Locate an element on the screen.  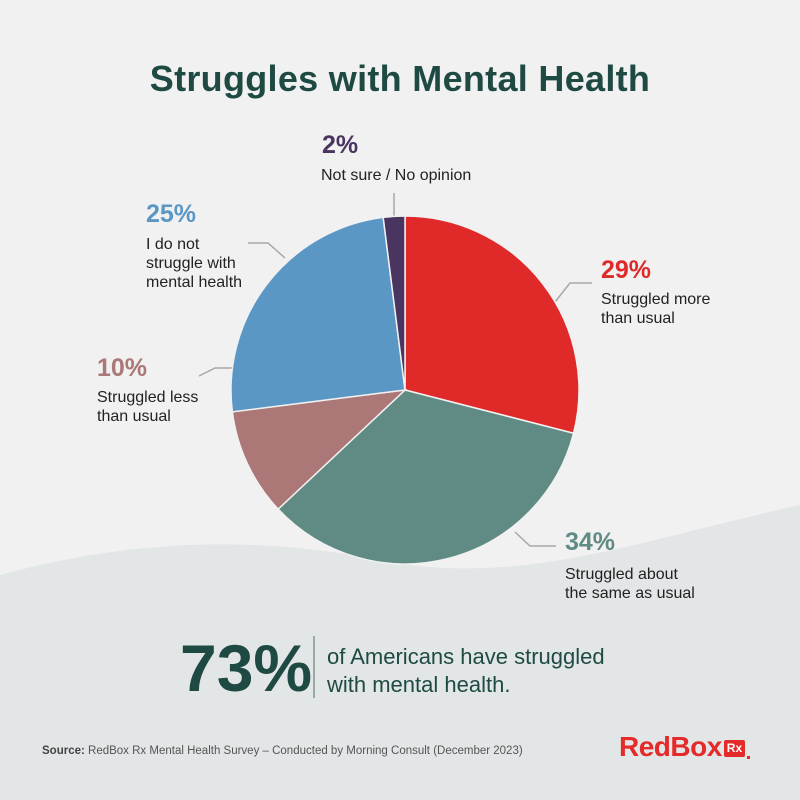
pct-label-no-struggle: 25% is located at coordinates (171, 214).